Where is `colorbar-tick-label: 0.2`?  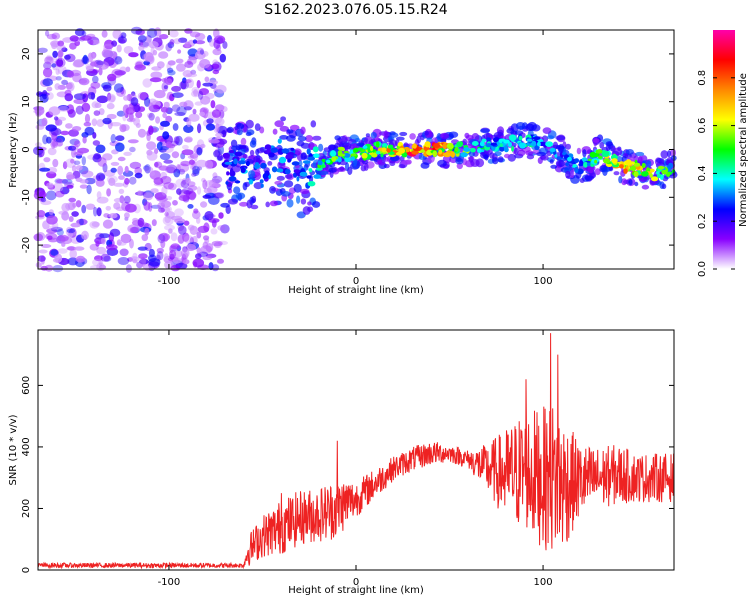 colorbar-tick-label: 0.2 is located at coordinates (702, 221).